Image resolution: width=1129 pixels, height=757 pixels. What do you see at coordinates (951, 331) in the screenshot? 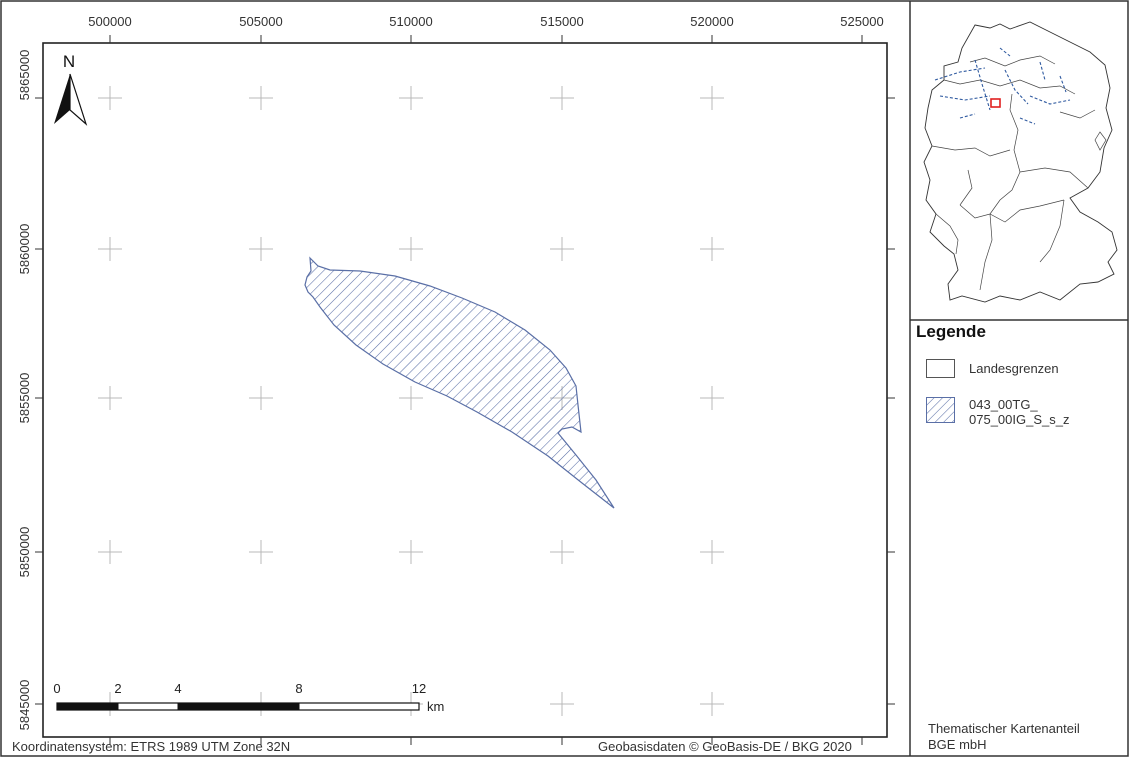
I see `legend-title: Legende` at bounding box center [951, 331].